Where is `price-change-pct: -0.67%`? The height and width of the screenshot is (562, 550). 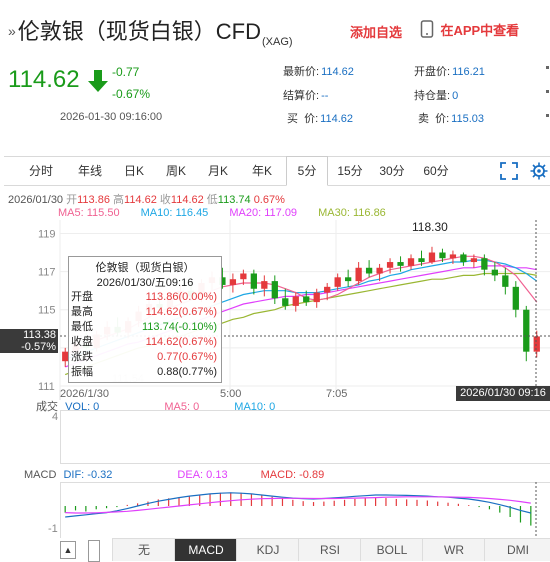 price-change-pct: -0.67% is located at coordinates (131, 94).